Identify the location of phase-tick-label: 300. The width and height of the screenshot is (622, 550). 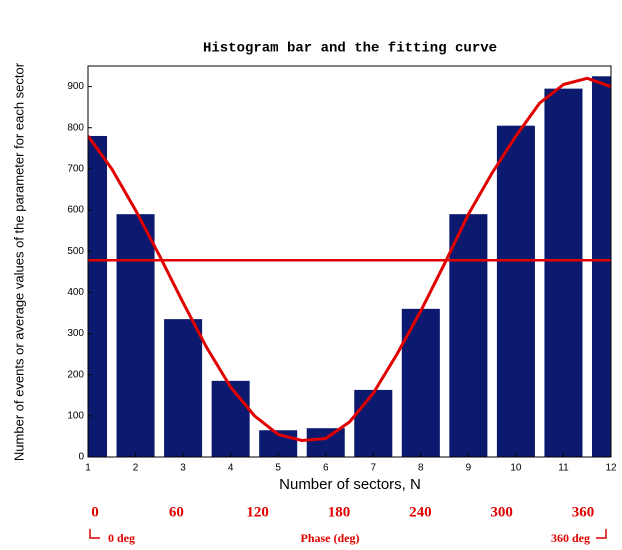
(501, 512).